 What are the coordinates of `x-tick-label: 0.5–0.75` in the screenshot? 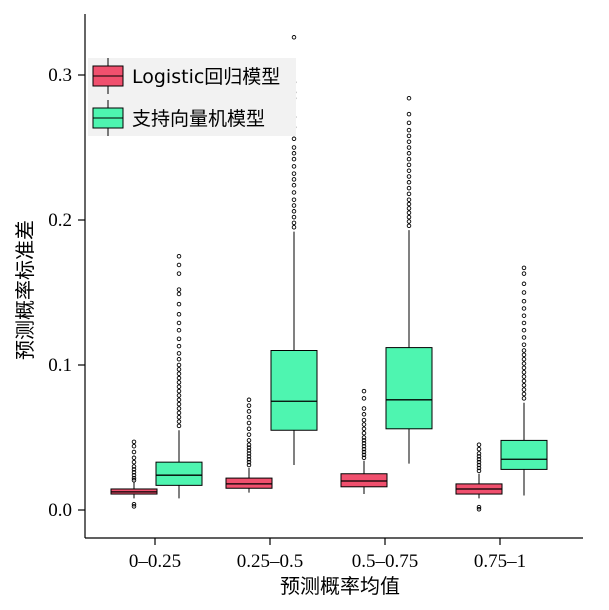 It's located at (385, 561).